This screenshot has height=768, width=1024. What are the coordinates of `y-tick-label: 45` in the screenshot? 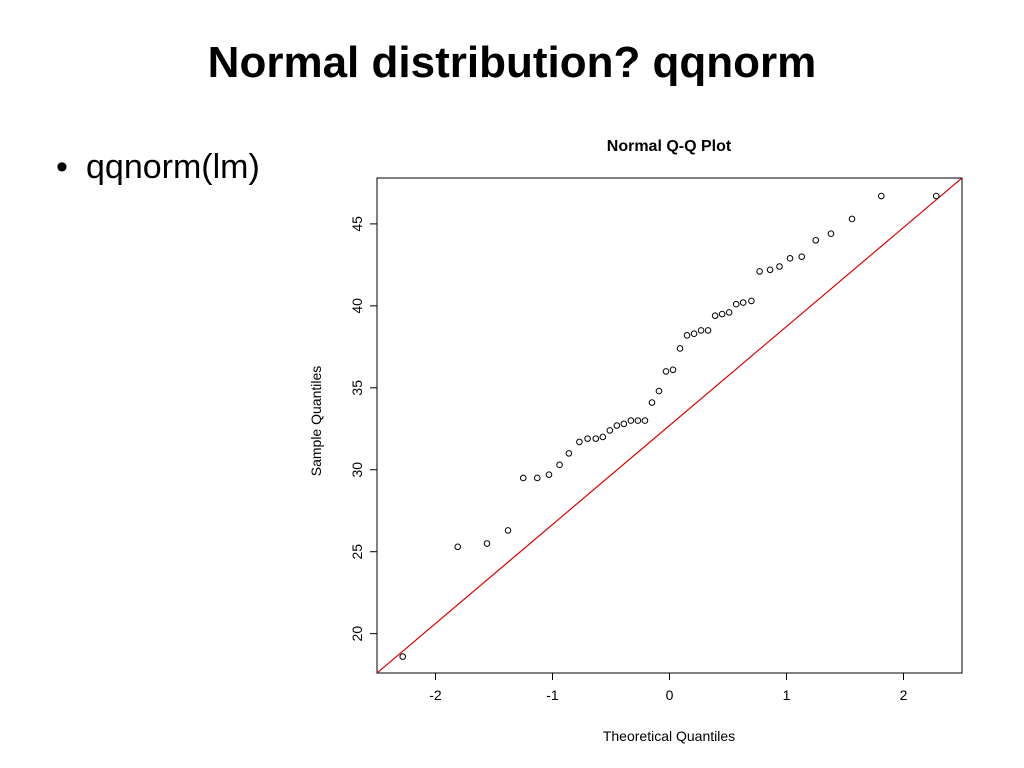 It's located at (357, 224).